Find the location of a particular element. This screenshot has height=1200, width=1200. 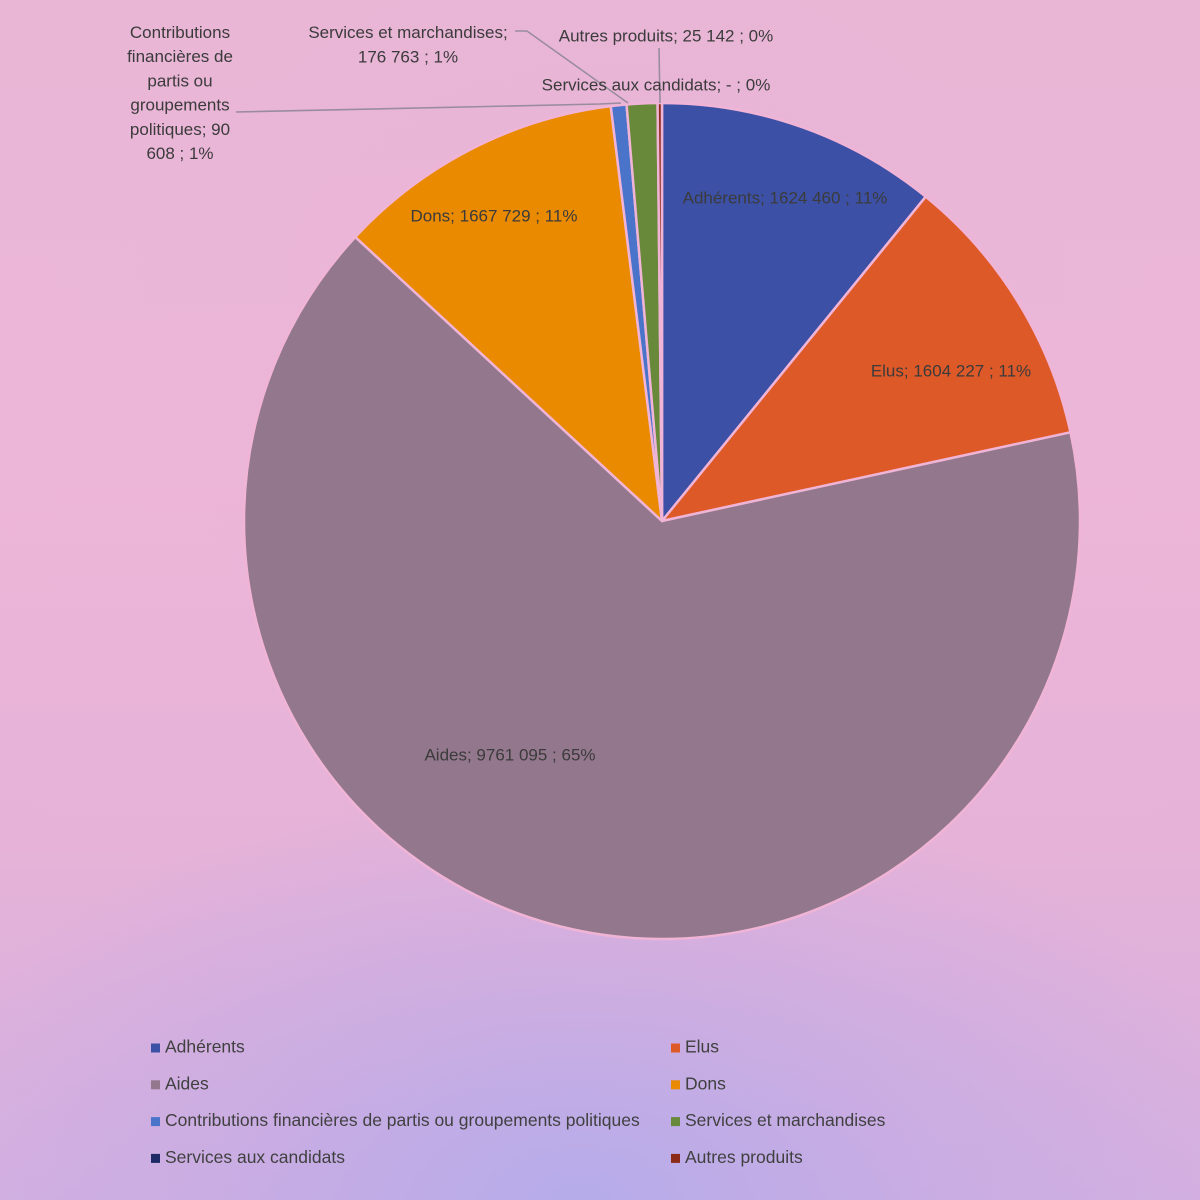

legend-swatch-services-et-marchandises is located at coordinates (675, 1122).